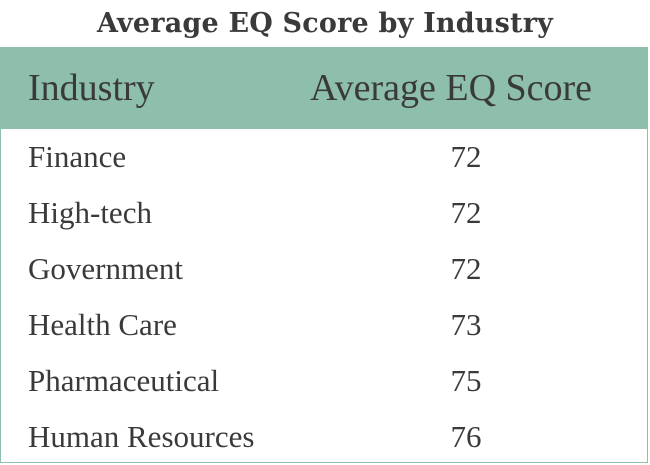 This screenshot has width=650, height=465. What do you see at coordinates (90, 212) in the screenshot?
I see `industry-cell: High-tech` at bounding box center [90, 212].